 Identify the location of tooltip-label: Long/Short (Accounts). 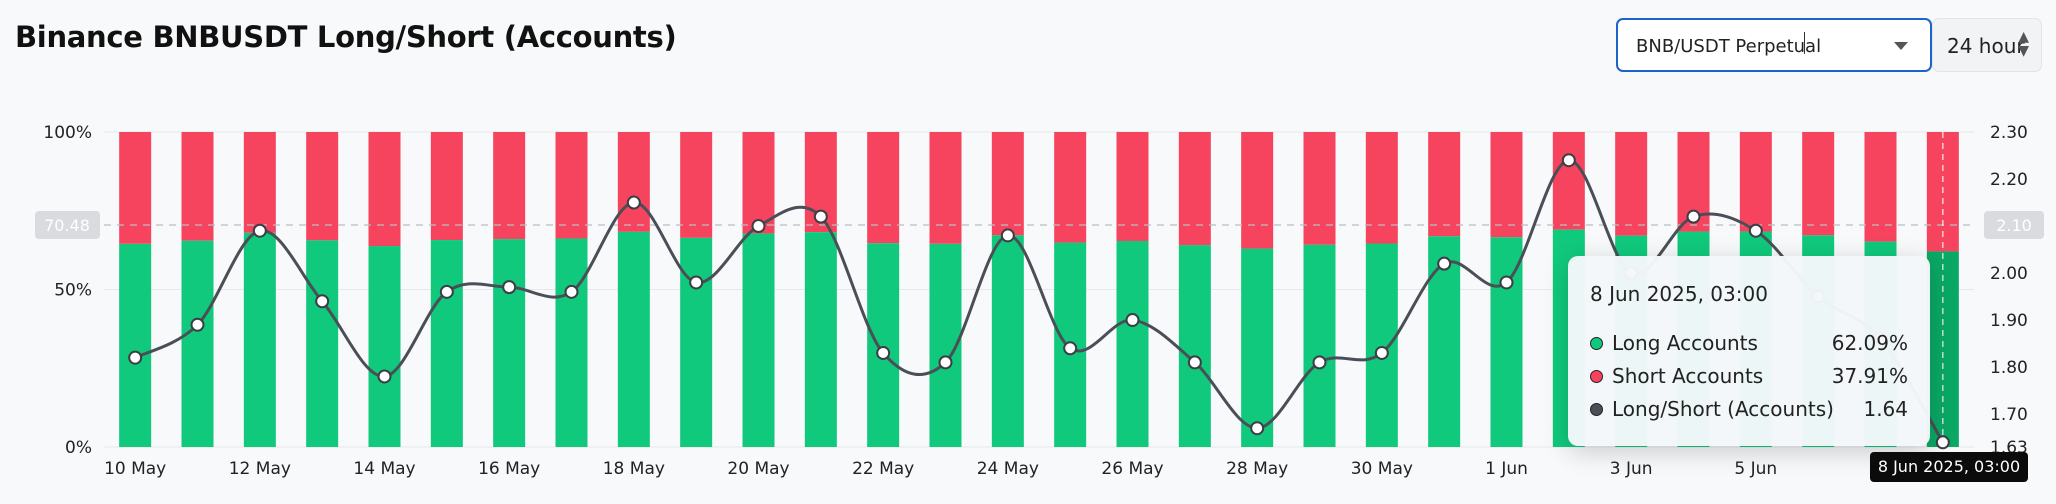
(1723, 409).